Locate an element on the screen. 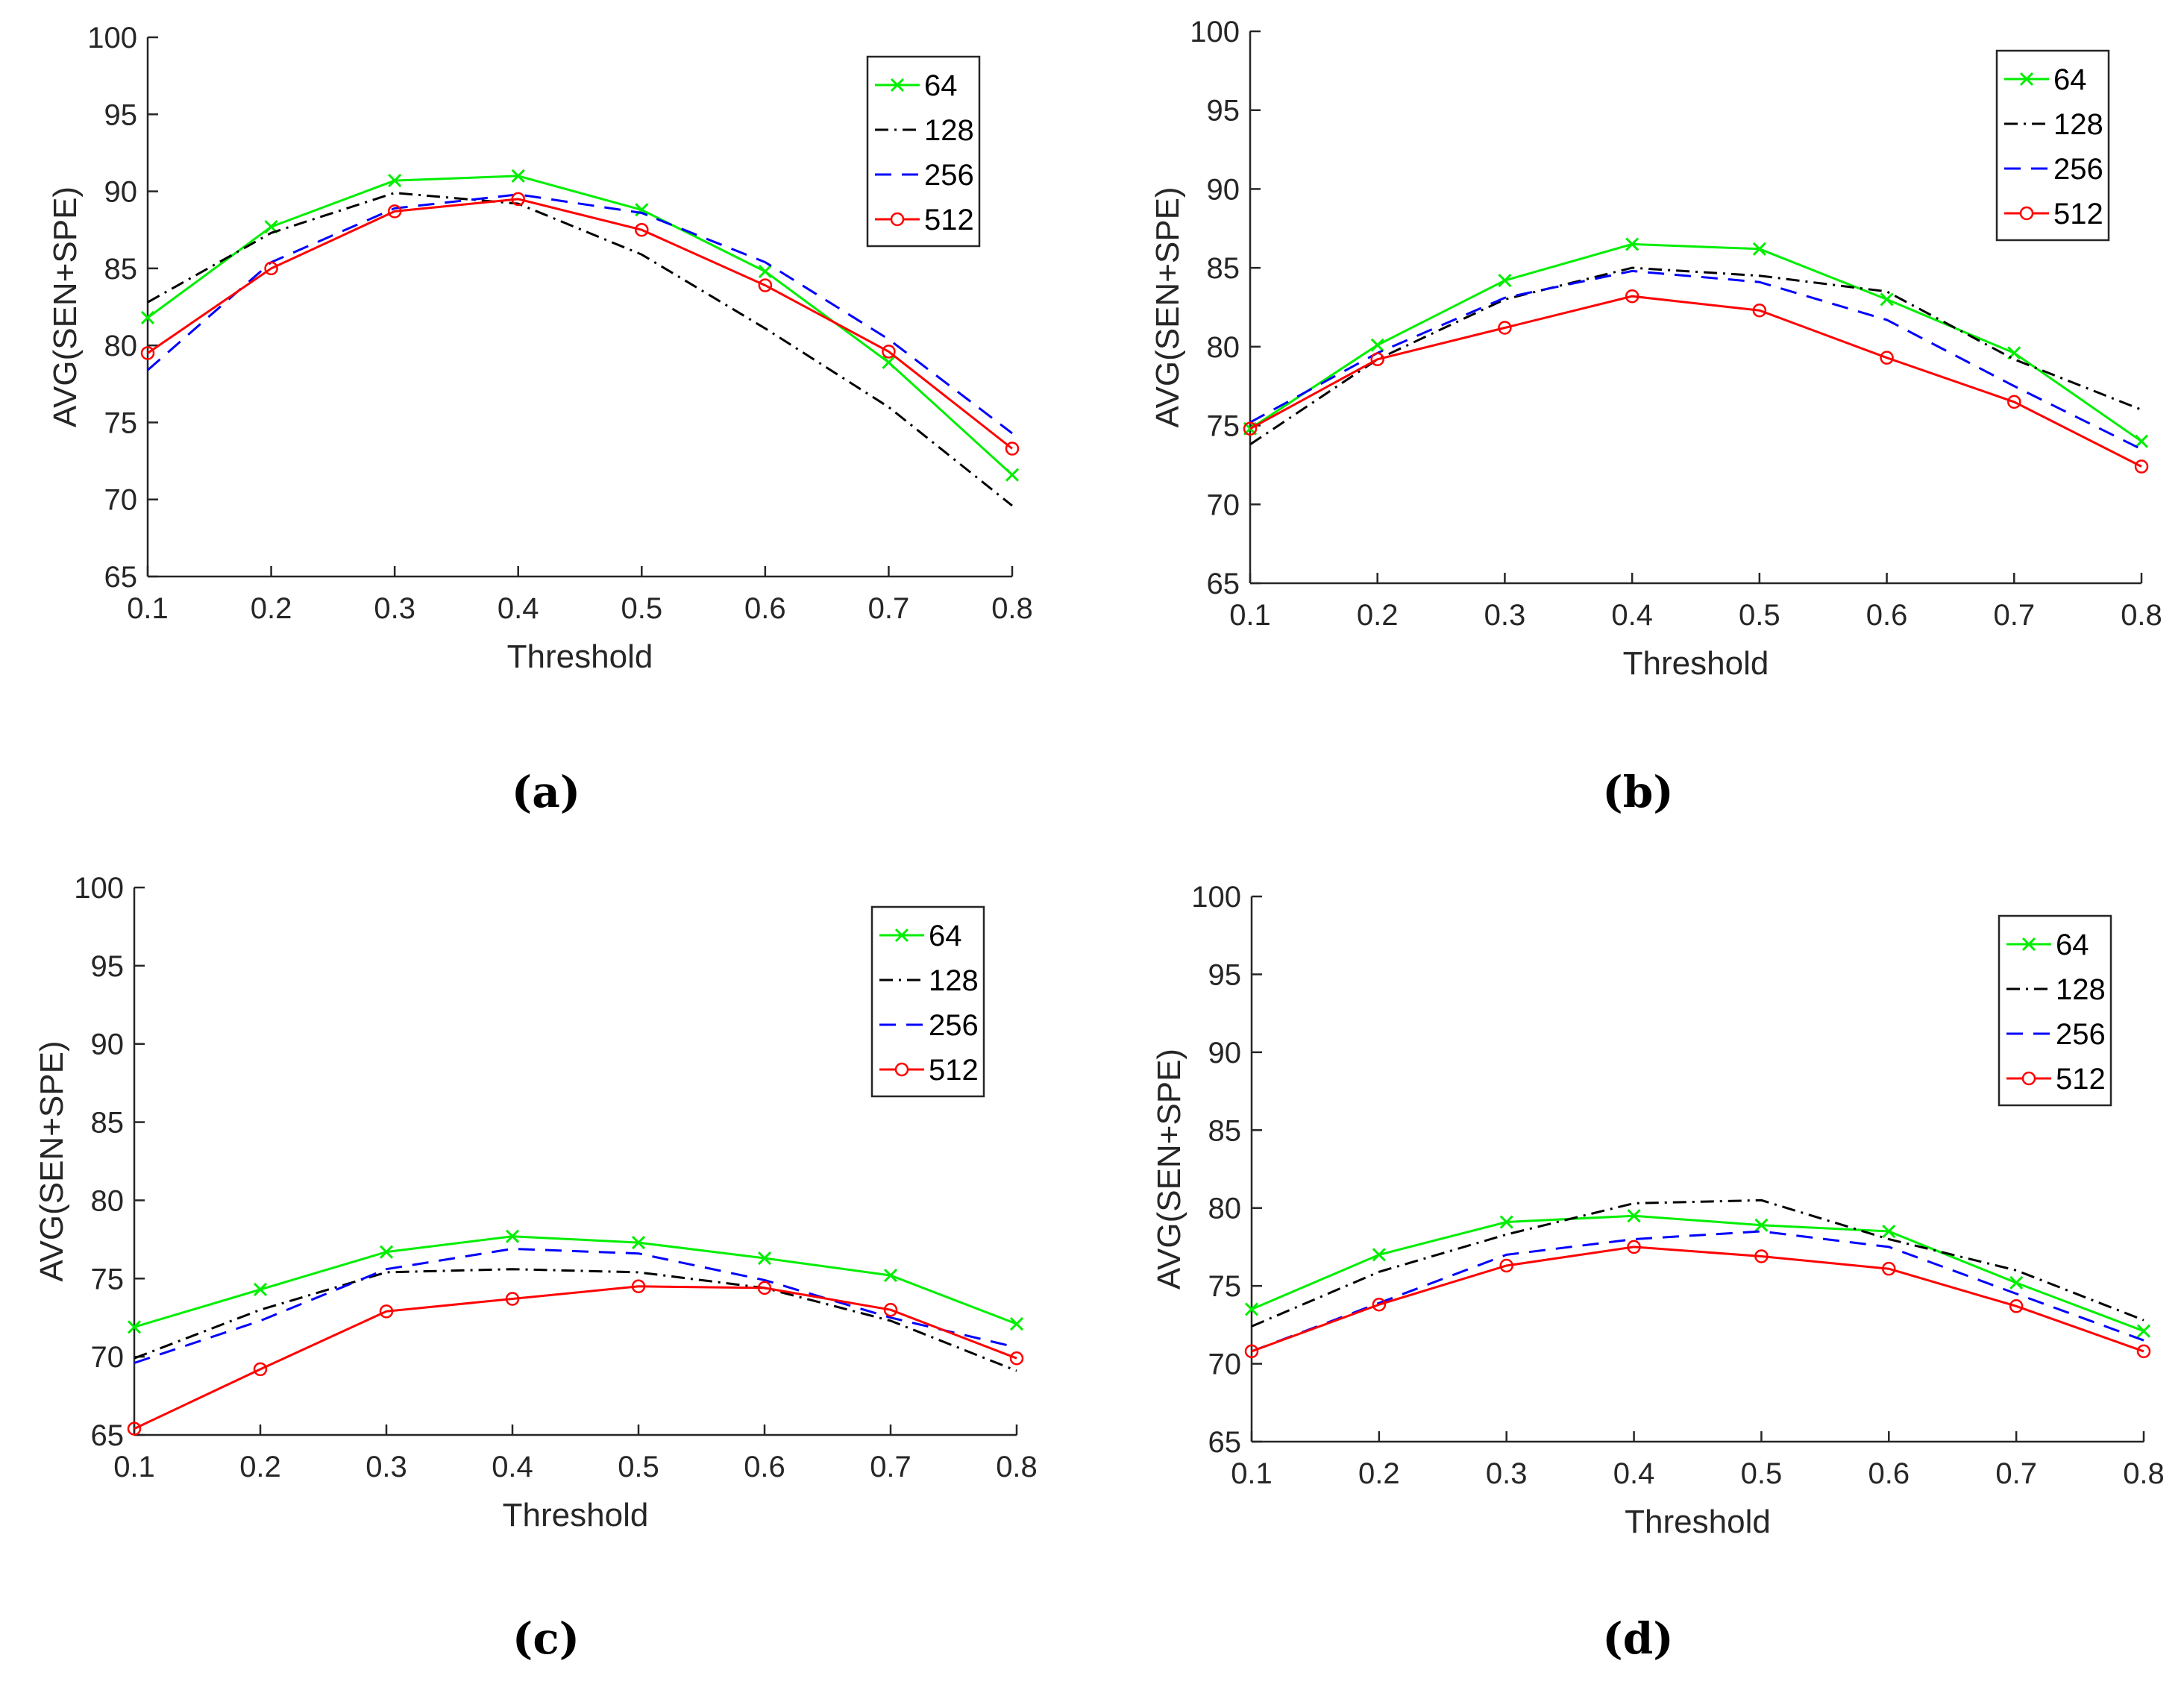  y-tick-label-b: 80 is located at coordinates (1223, 348).